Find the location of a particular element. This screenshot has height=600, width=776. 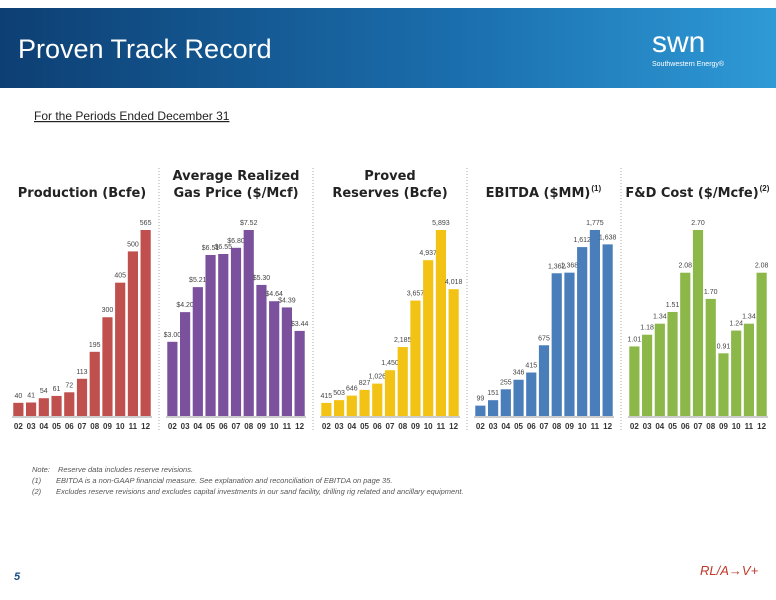

value-label: 500 is located at coordinates (133, 244).